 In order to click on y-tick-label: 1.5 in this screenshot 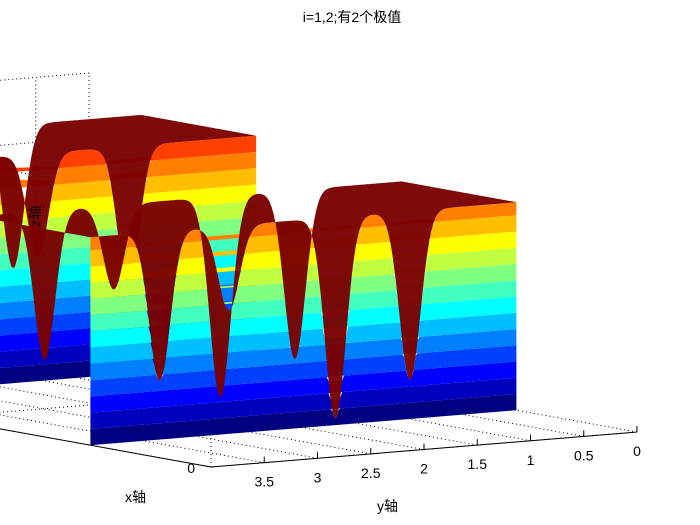, I will do `click(478, 464)`.